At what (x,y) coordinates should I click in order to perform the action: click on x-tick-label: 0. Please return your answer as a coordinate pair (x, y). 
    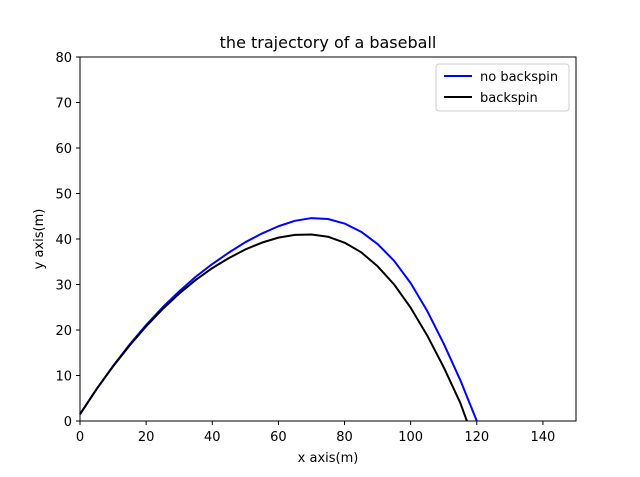
    Looking at the image, I should click on (80, 437).